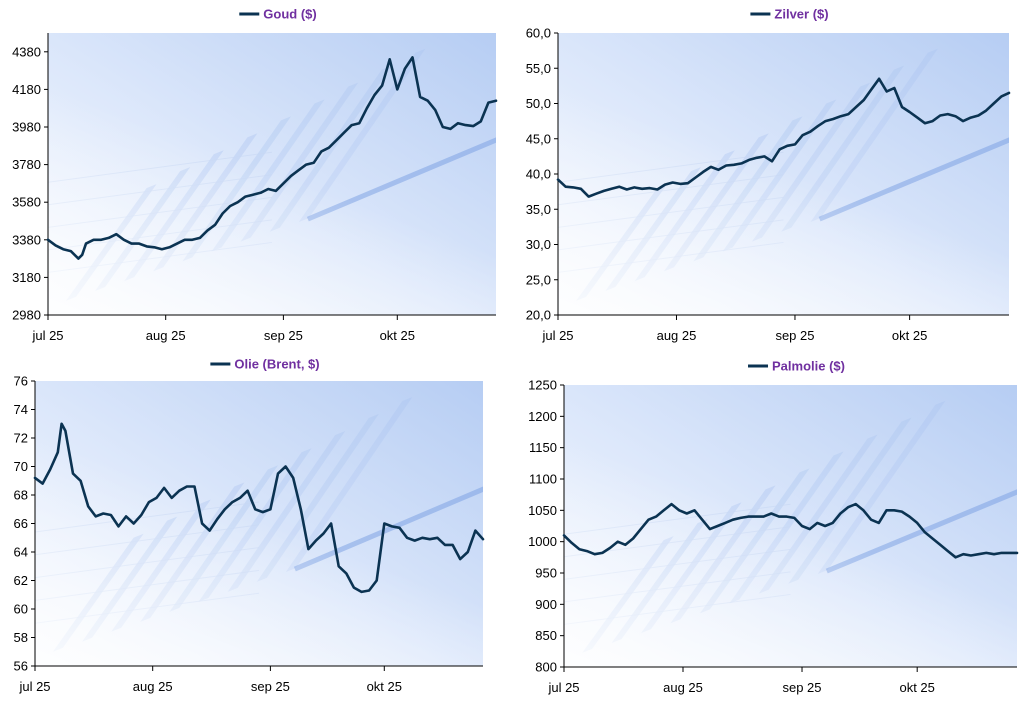 This screenshot has height=702, width=1033. What do you see at coordinates (538, 138) in the screenshot?
I see `y-tick-label: 45,0` at bounding box center [538, 138].